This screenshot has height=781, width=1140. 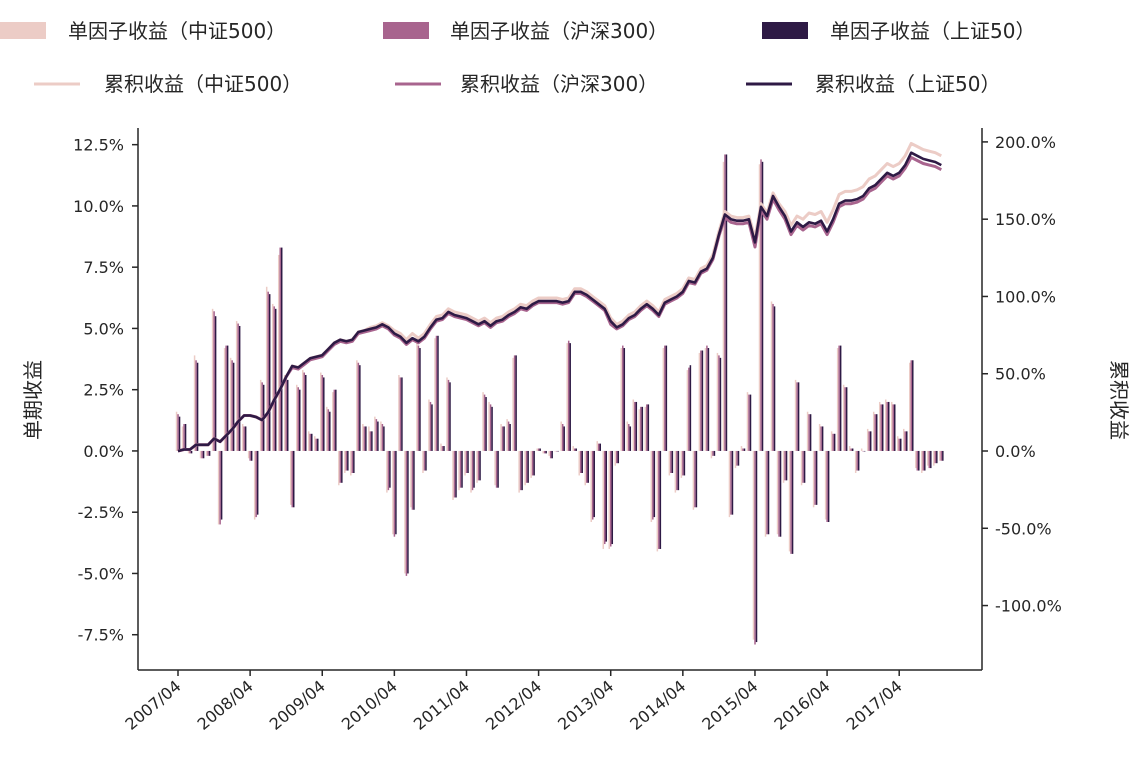 I want to click on legend-item: 累积收益（沪深300）, so click(x=526, y=84).